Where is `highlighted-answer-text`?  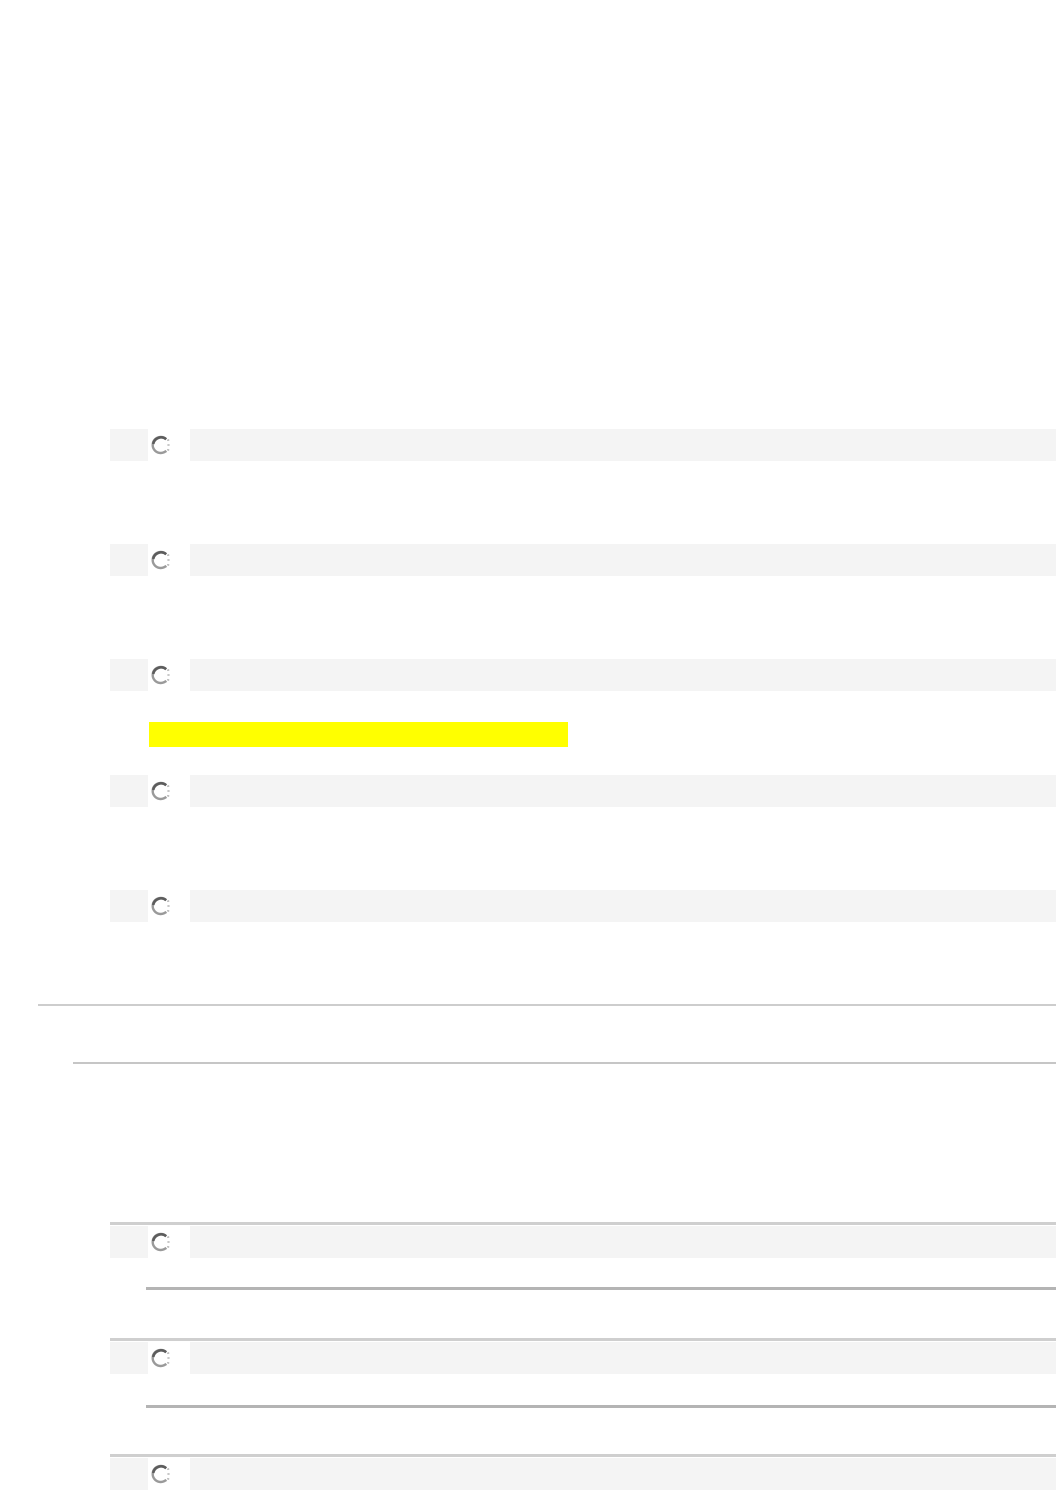
highlighted-answer-text is located at coordinates (358, 734).